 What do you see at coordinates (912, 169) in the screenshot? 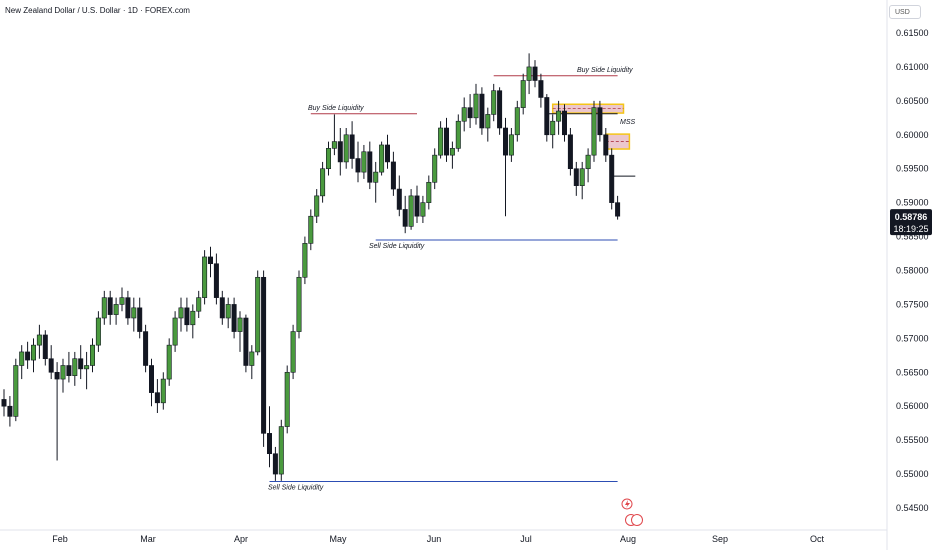
I see `y-tick-label: 0.59500` at bounding box center [912, 169].